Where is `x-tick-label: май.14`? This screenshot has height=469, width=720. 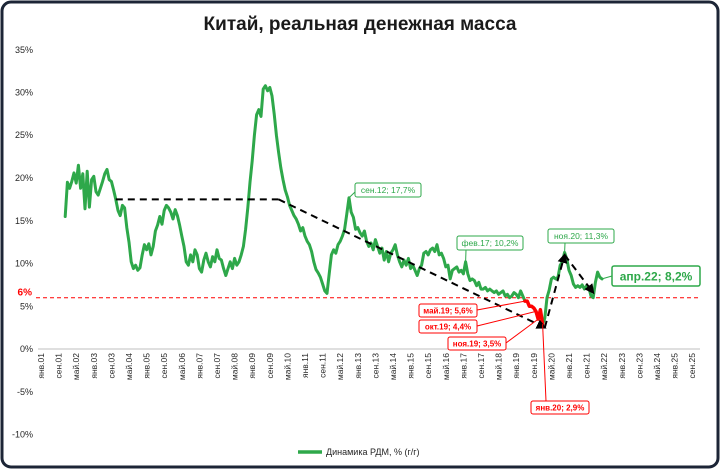
x-tick-label: май.14 is located at coordinates (393, 366).